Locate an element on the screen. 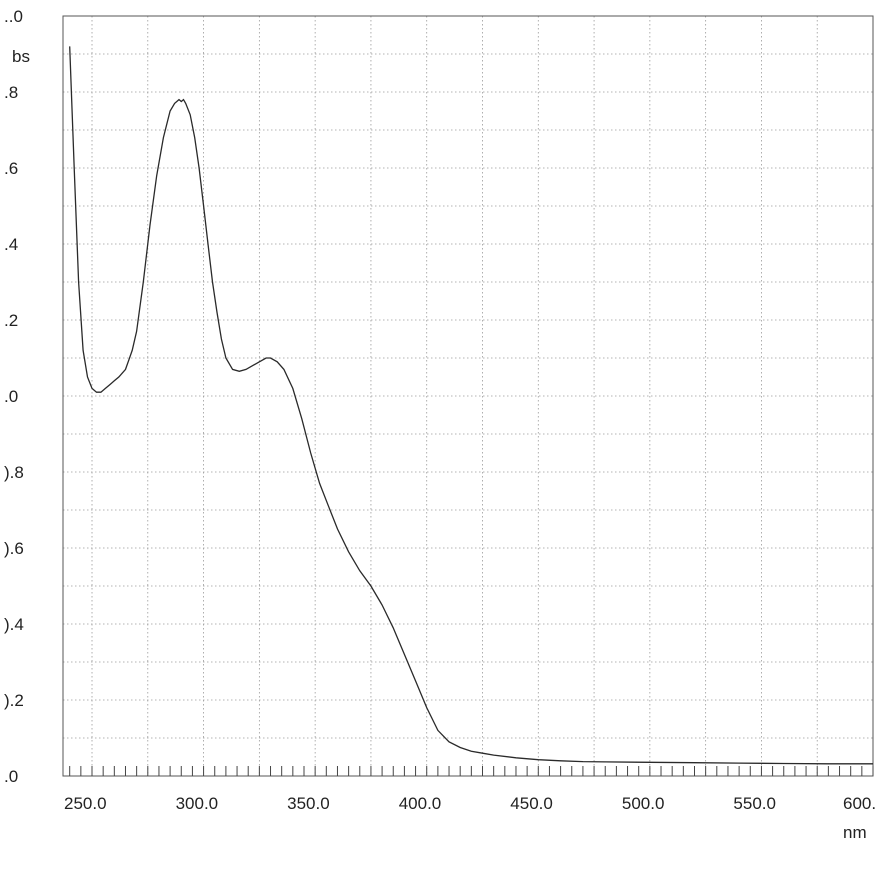  x-tick-label: 550.0 is located at coordinates (754, 803).